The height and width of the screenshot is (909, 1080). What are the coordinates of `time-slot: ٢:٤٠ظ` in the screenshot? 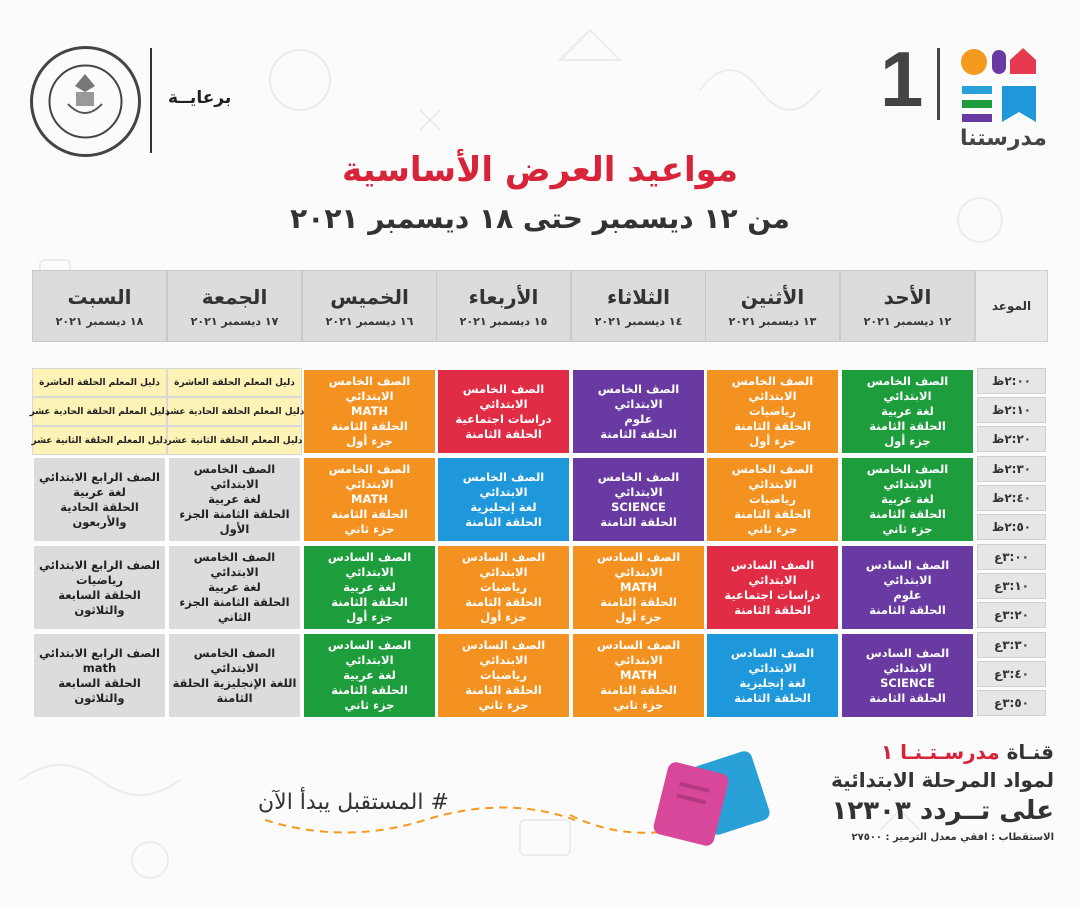 It's located at (1011, 498).